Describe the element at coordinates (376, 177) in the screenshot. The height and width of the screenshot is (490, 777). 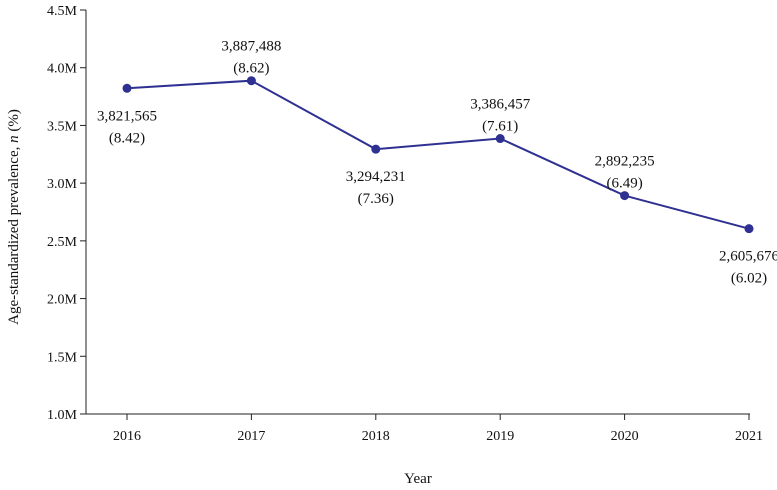
I see `data-label-value: 3,294,231` at that location.